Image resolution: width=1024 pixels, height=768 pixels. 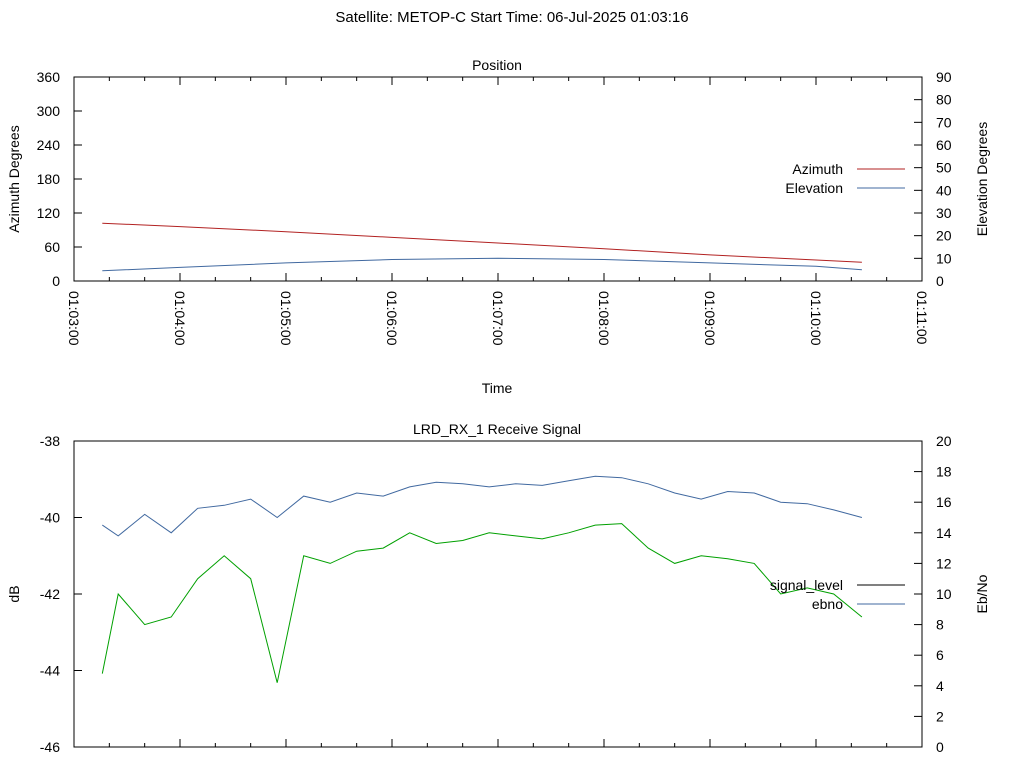 I want to click on y2-tick-label: 16, so click(x=944, y=502).